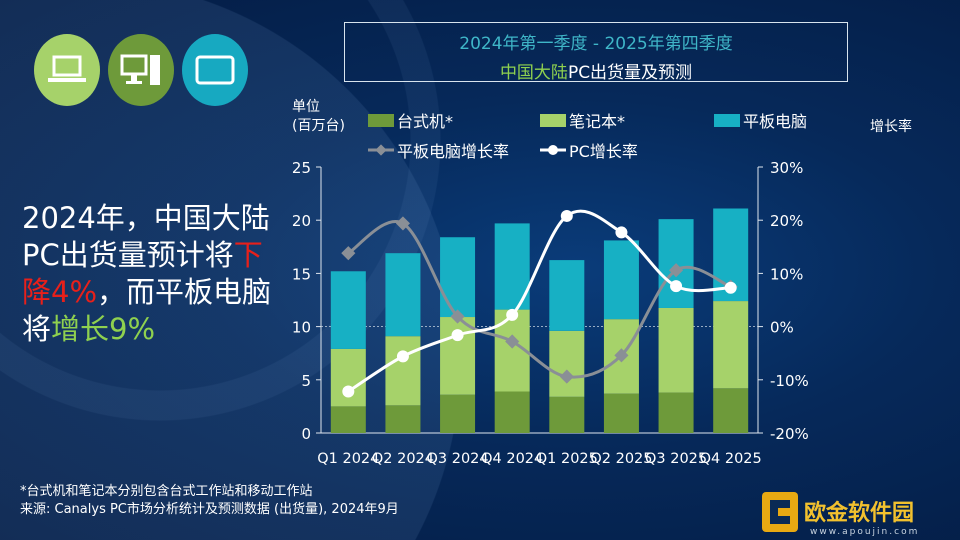 The height and width of the screenshot is (540, 960). What do you see at coordinates (301, 168) in the screenshot?
I see `y-tick-label: 25` at bounding box center [301, 168].